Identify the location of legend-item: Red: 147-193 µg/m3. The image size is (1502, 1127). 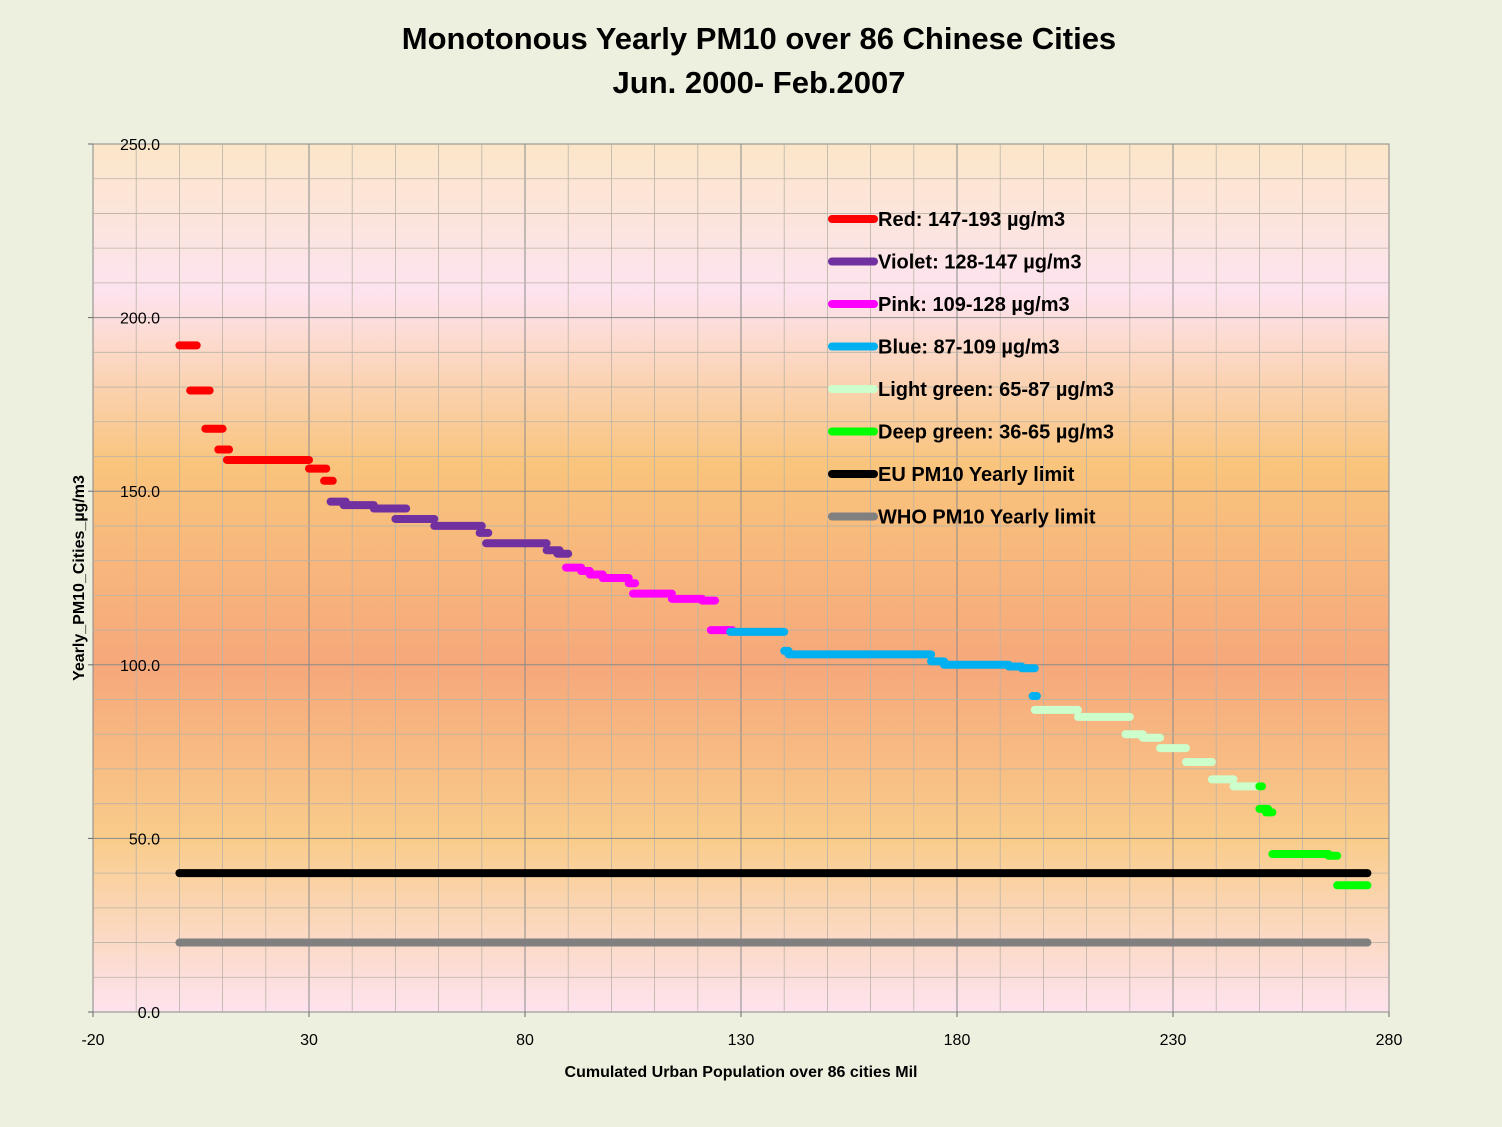
(946, 220).